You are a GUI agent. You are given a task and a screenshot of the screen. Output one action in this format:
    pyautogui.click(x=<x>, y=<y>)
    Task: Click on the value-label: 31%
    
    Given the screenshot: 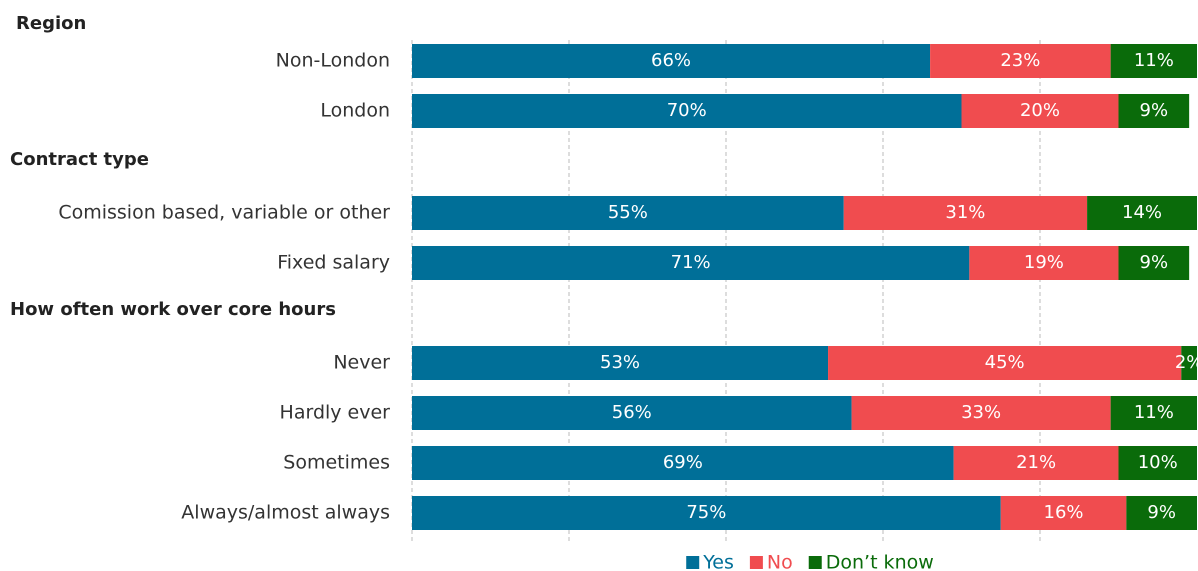 What is the action you would take?
    pyautogui.click(x=965, y=212)
    